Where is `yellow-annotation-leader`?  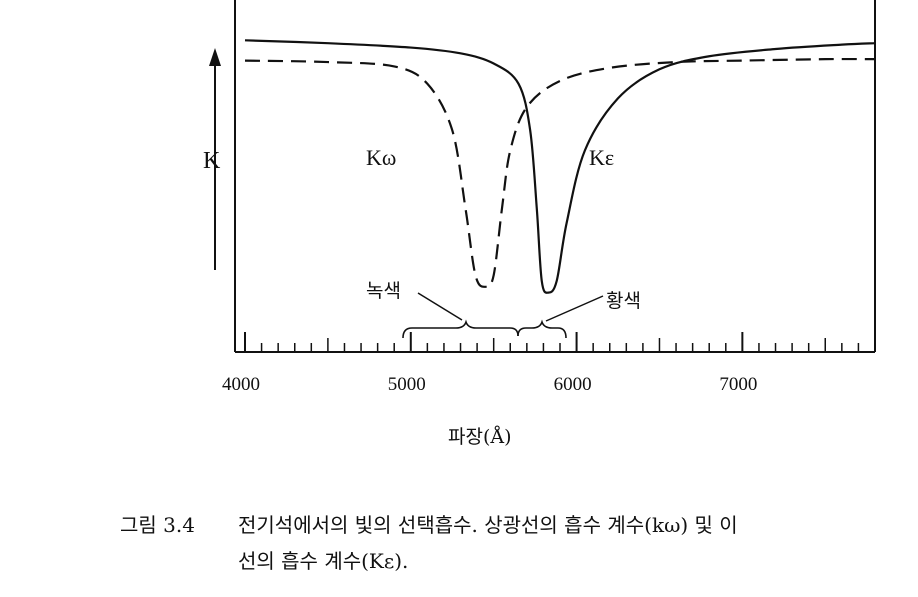 yellow-annotation-leader is located at coordinates (574, 308).